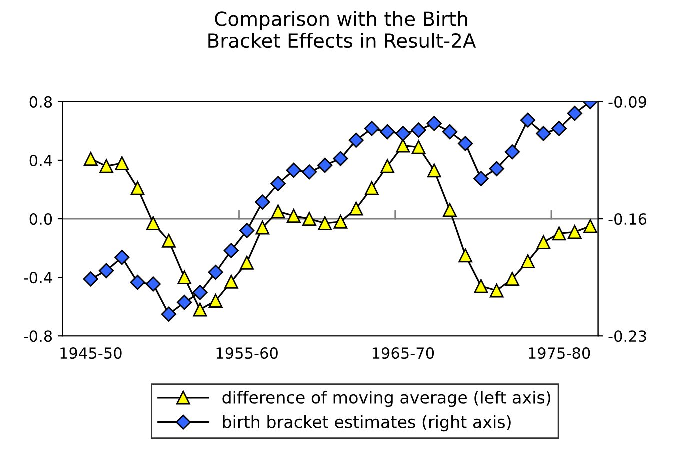  I want to click on y-tick-label: 0.0, so click(41, 219).